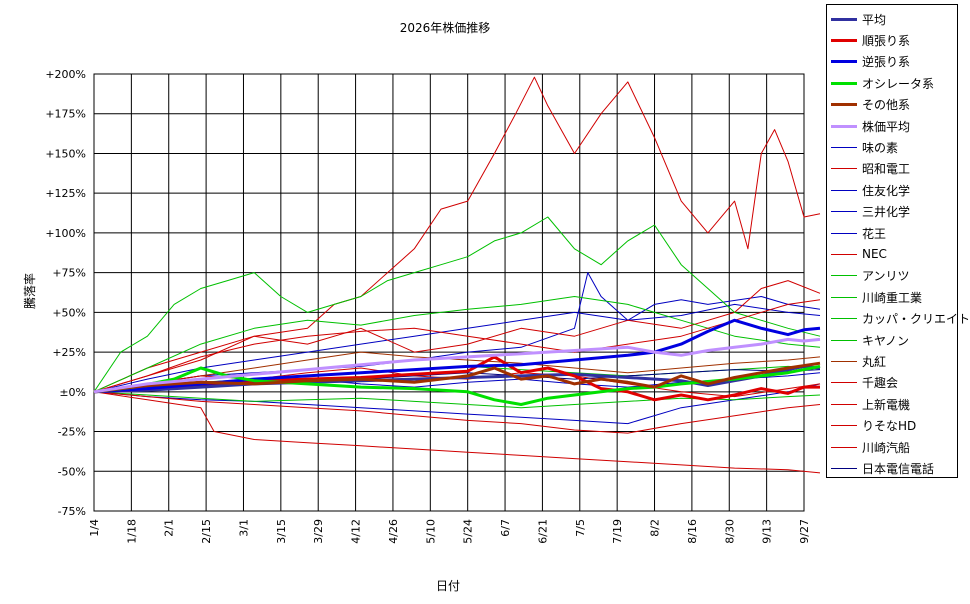  I want to click on legend-label: カッパ・クリエイト, so click(916, 319).